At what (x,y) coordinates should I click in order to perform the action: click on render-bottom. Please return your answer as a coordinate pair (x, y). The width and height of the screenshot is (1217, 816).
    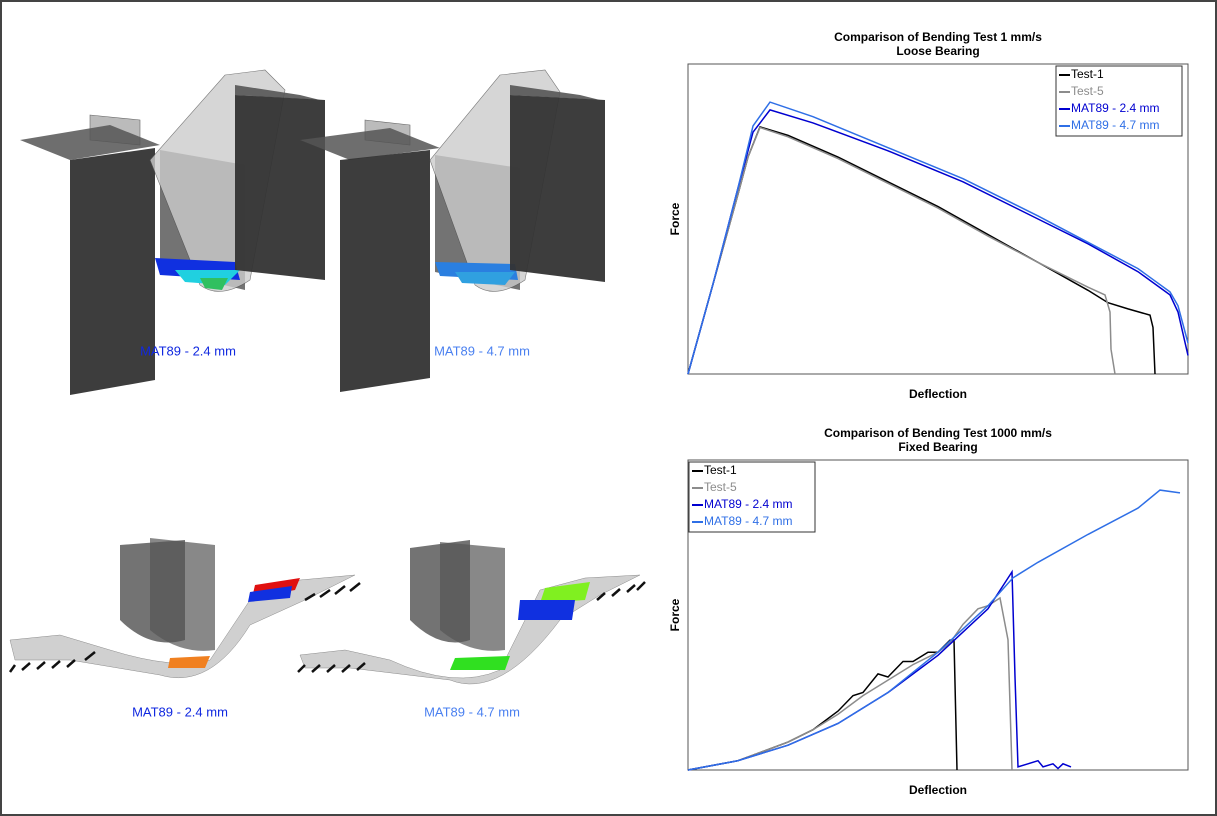
    Looking at the image, I should click on (327, 611).